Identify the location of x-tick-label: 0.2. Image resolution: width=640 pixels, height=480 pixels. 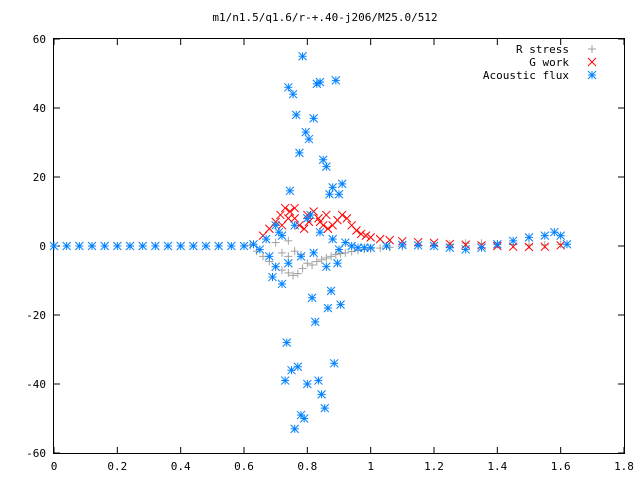
(117, 466).